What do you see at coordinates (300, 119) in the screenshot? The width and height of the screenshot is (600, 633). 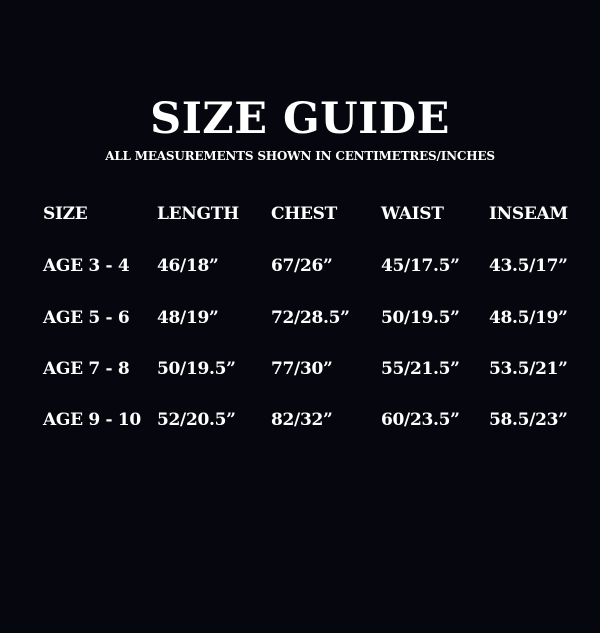 I see `page-title: SIZE GUIDE` at bounding box center [300, 119].